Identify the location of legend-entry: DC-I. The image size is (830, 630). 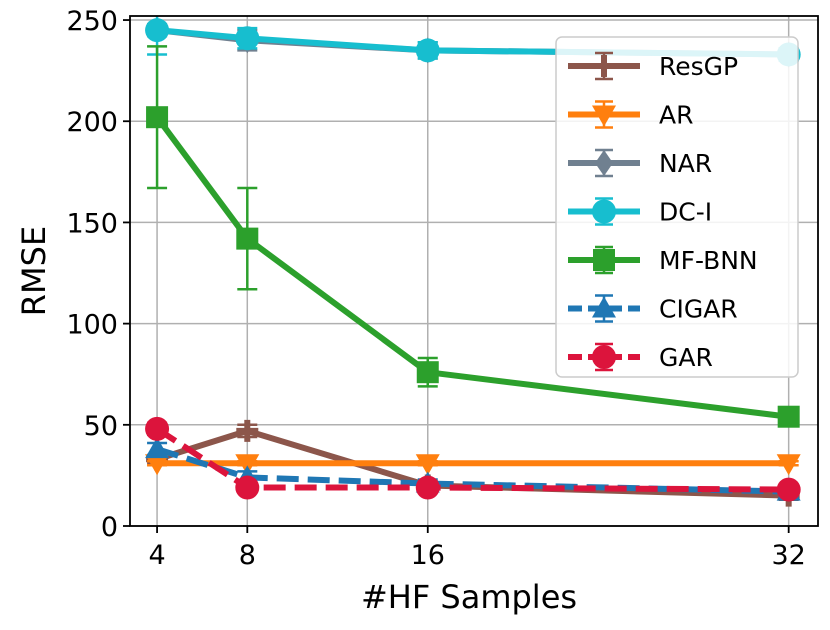
(640, 212).